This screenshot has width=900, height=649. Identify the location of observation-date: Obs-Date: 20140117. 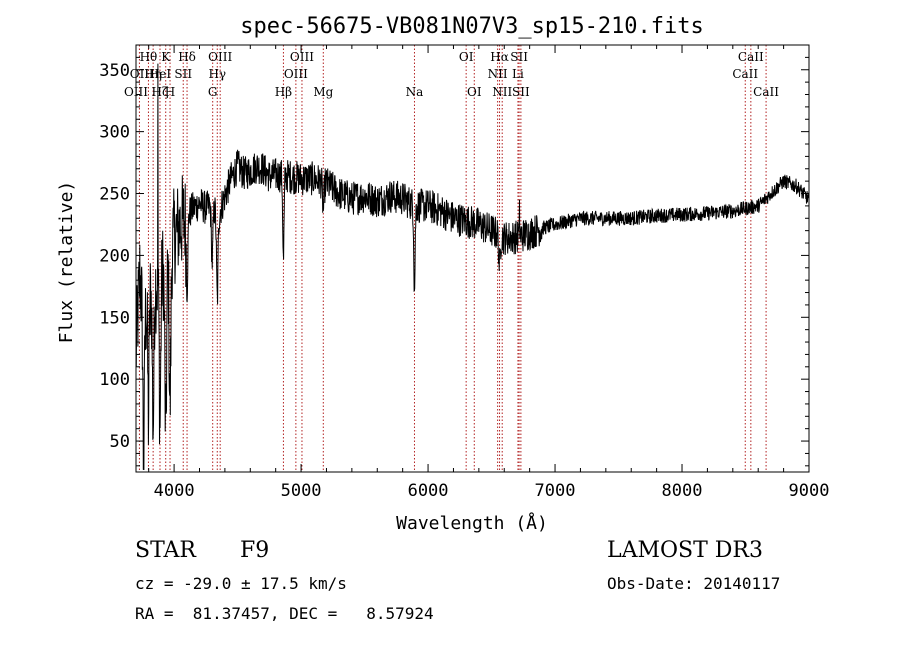
(694, 583).